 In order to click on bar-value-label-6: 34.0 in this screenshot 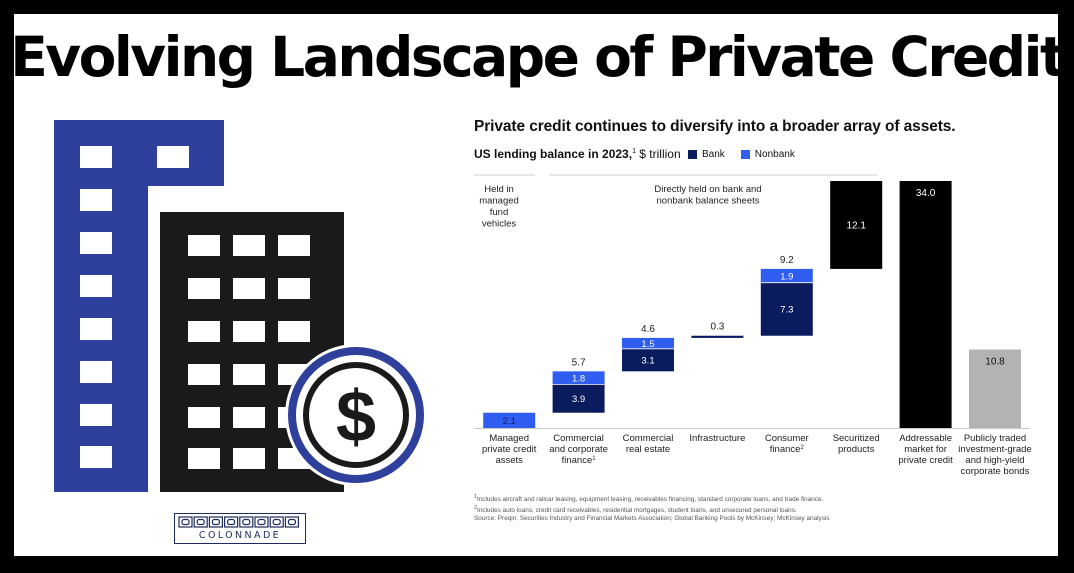, I will do `click(926, 193)`.